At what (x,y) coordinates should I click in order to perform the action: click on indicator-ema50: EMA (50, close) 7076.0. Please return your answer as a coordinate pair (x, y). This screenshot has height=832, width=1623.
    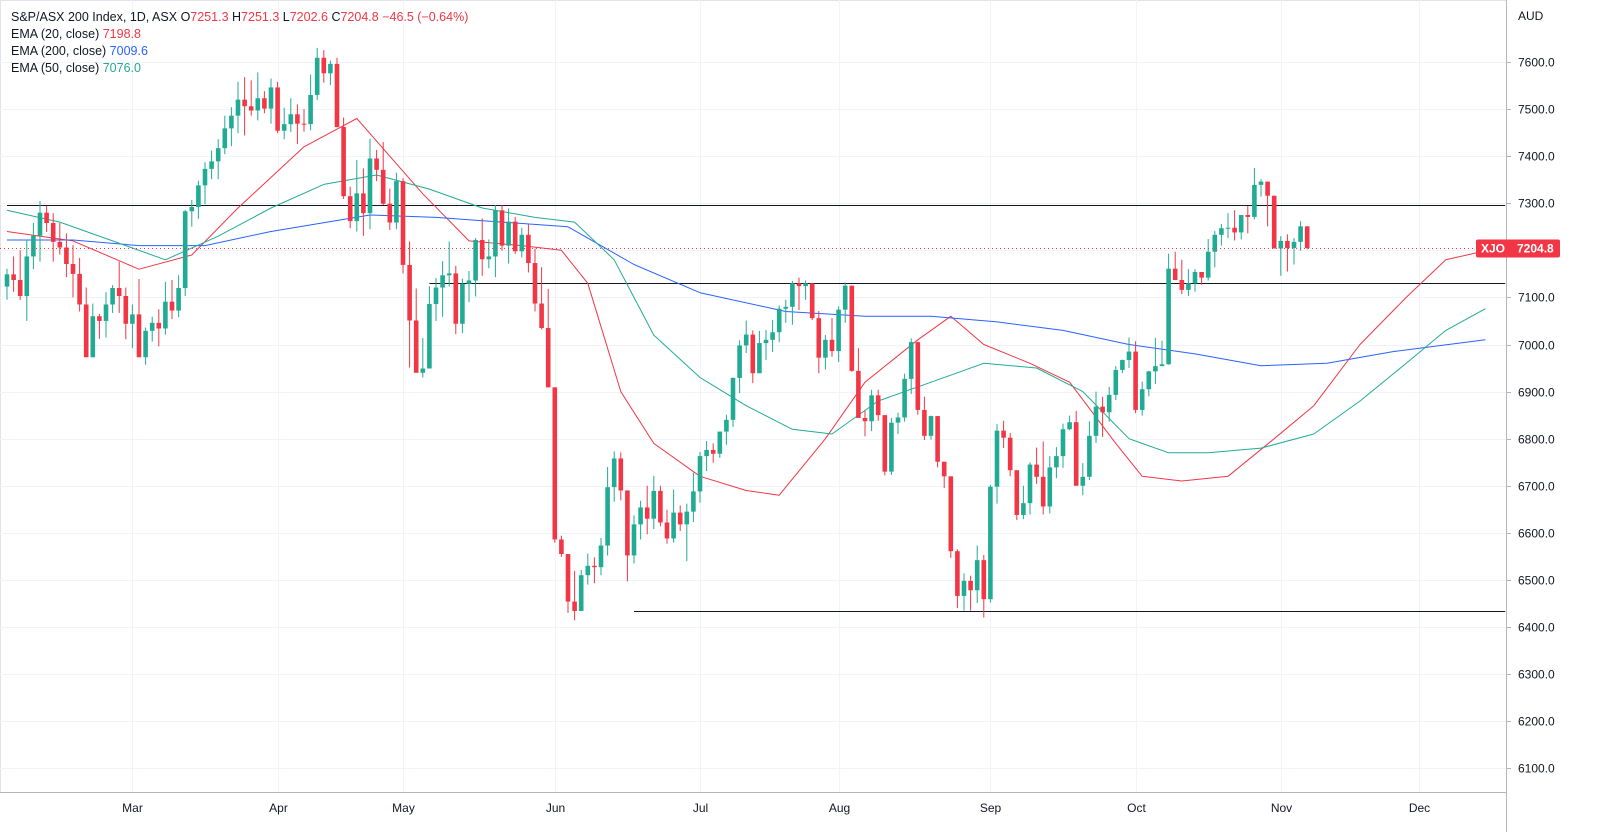
    Looking at the image, I should click on (239, 68).